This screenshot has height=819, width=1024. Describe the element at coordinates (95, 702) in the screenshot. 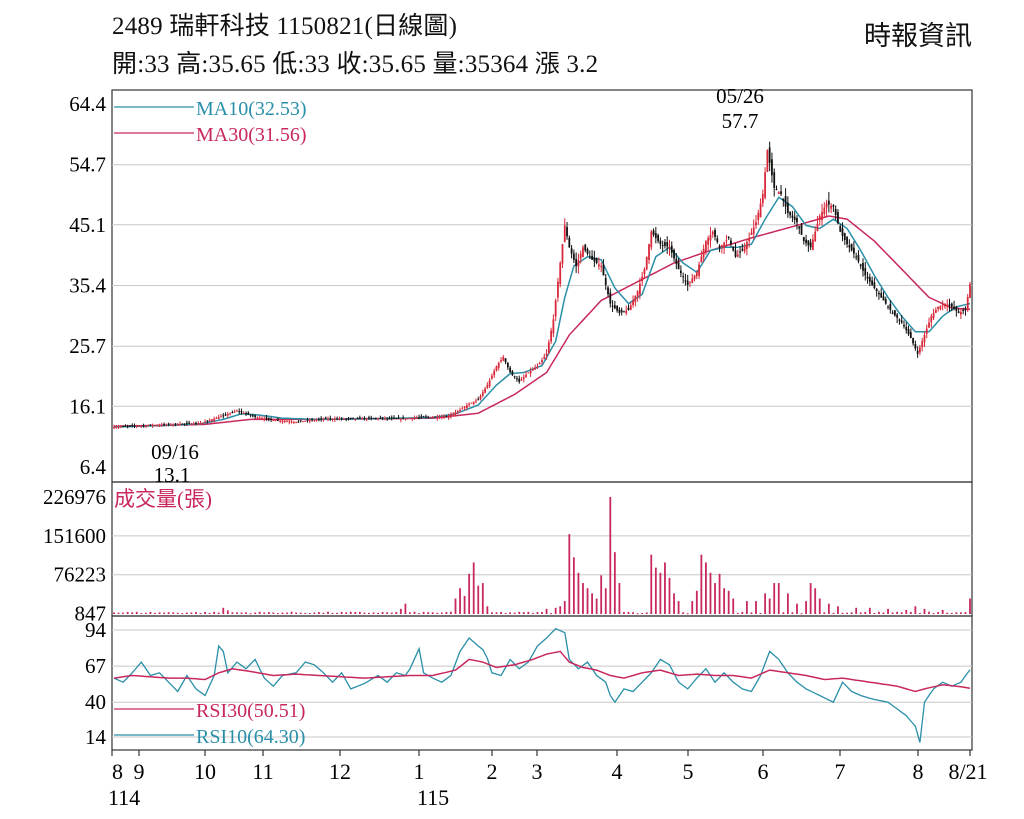

I see `rsi-tick-label: 40` at that location.